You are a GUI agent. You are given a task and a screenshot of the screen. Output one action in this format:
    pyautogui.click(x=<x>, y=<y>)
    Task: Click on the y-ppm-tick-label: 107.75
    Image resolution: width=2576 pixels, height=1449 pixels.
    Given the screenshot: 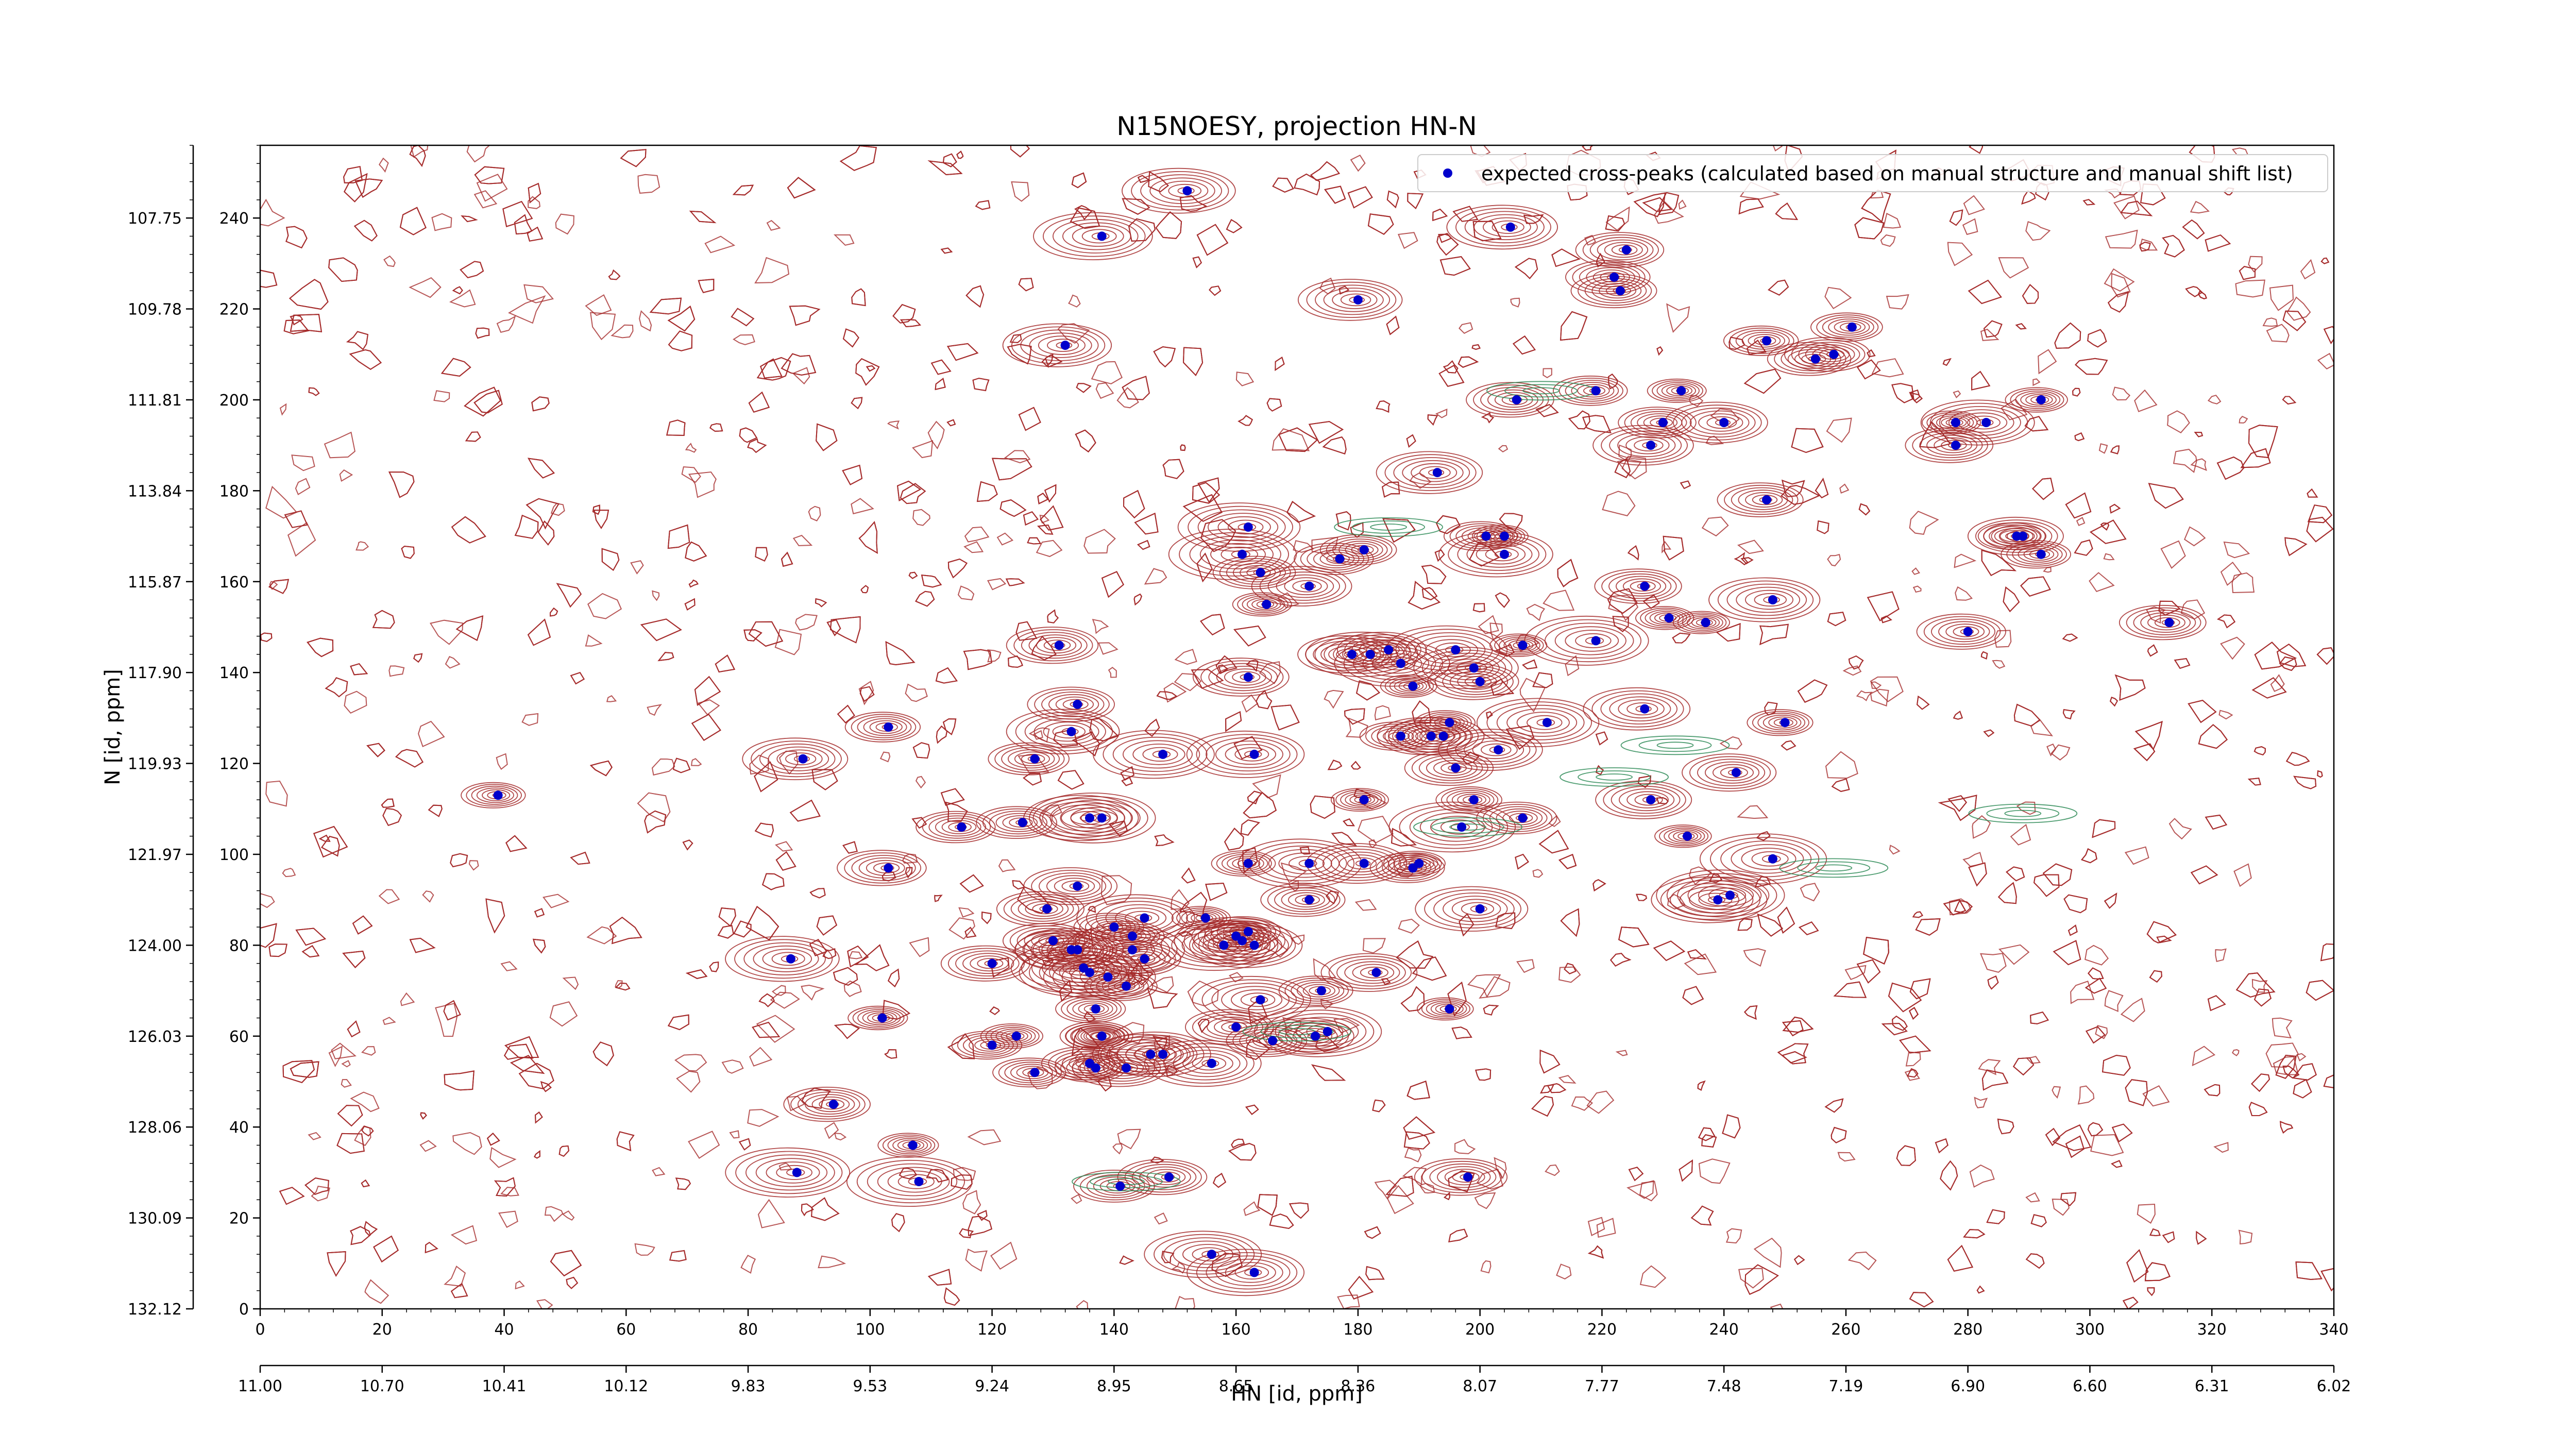 What is the action you would take?
    pyautogui.click(x=155, y=219)
    